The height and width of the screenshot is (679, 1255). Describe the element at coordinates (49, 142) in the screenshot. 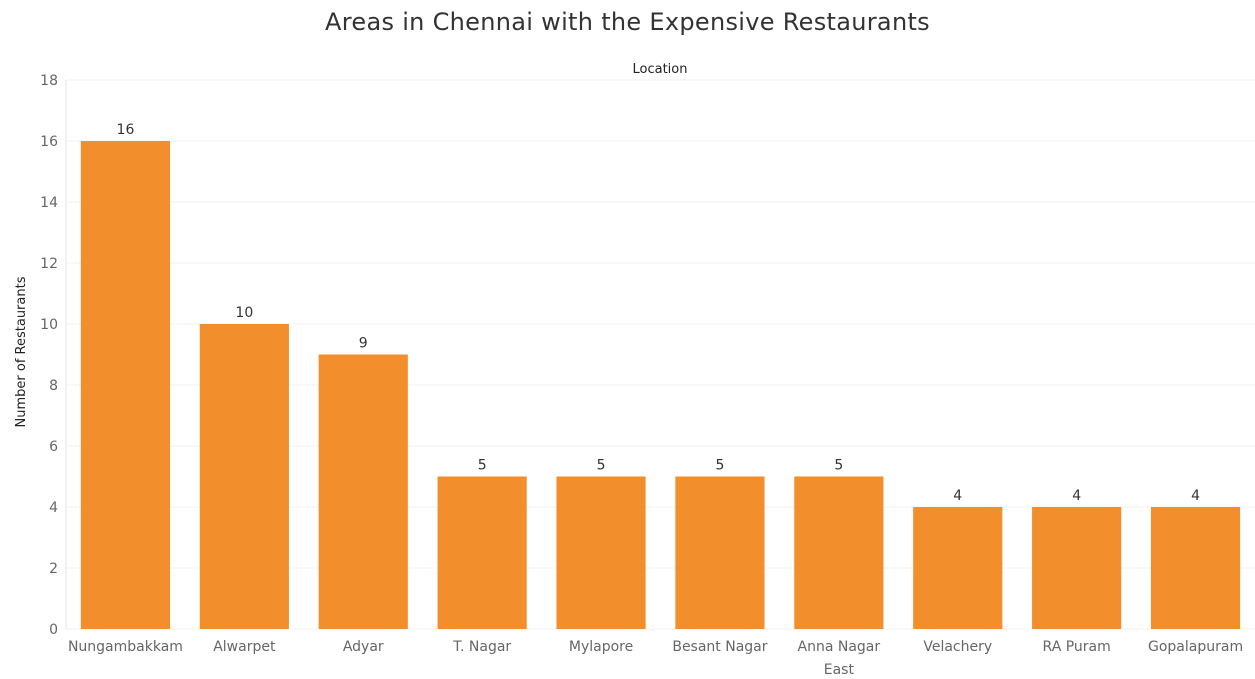

I see `y-tick-label: 16` at that location.